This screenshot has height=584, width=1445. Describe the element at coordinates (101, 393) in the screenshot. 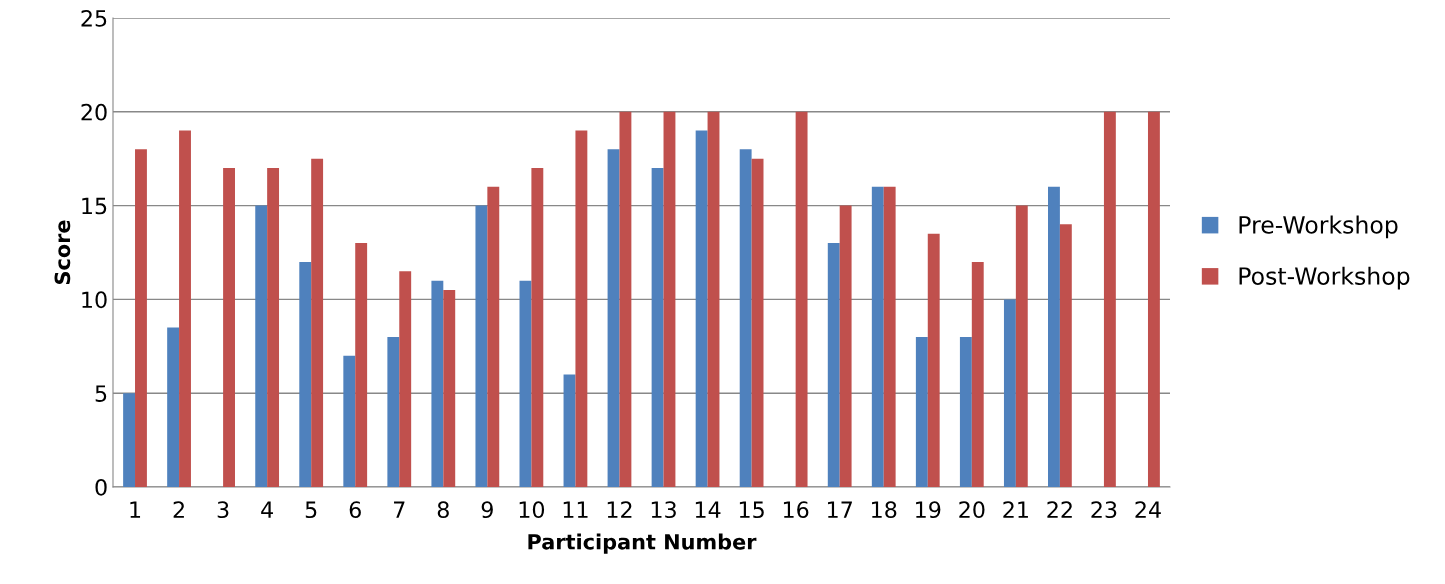

I see `y-tick-label: 5` at that location.